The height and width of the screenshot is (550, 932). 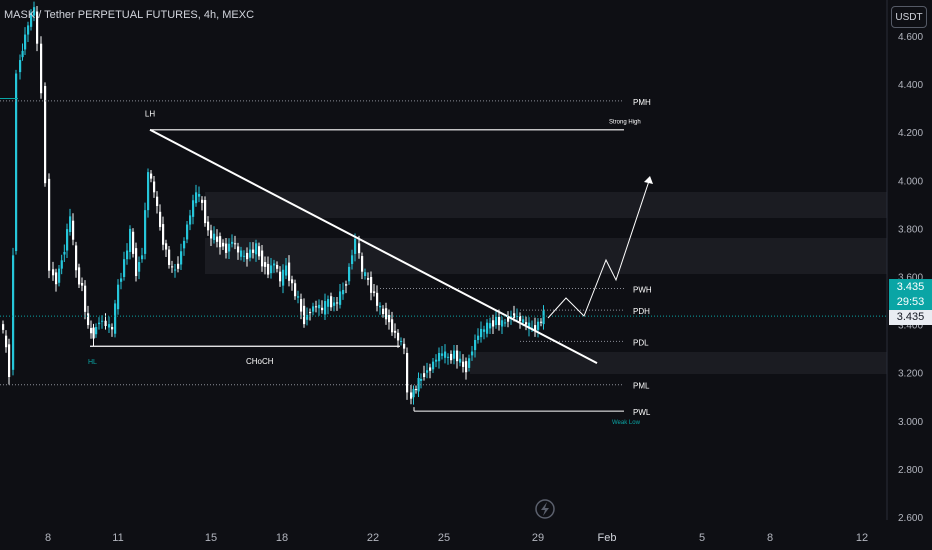 What do you see at coordinates (910, 85) in the screenshot?
I see `y-tick-label: 4.400` at bounding box center [910, 85].